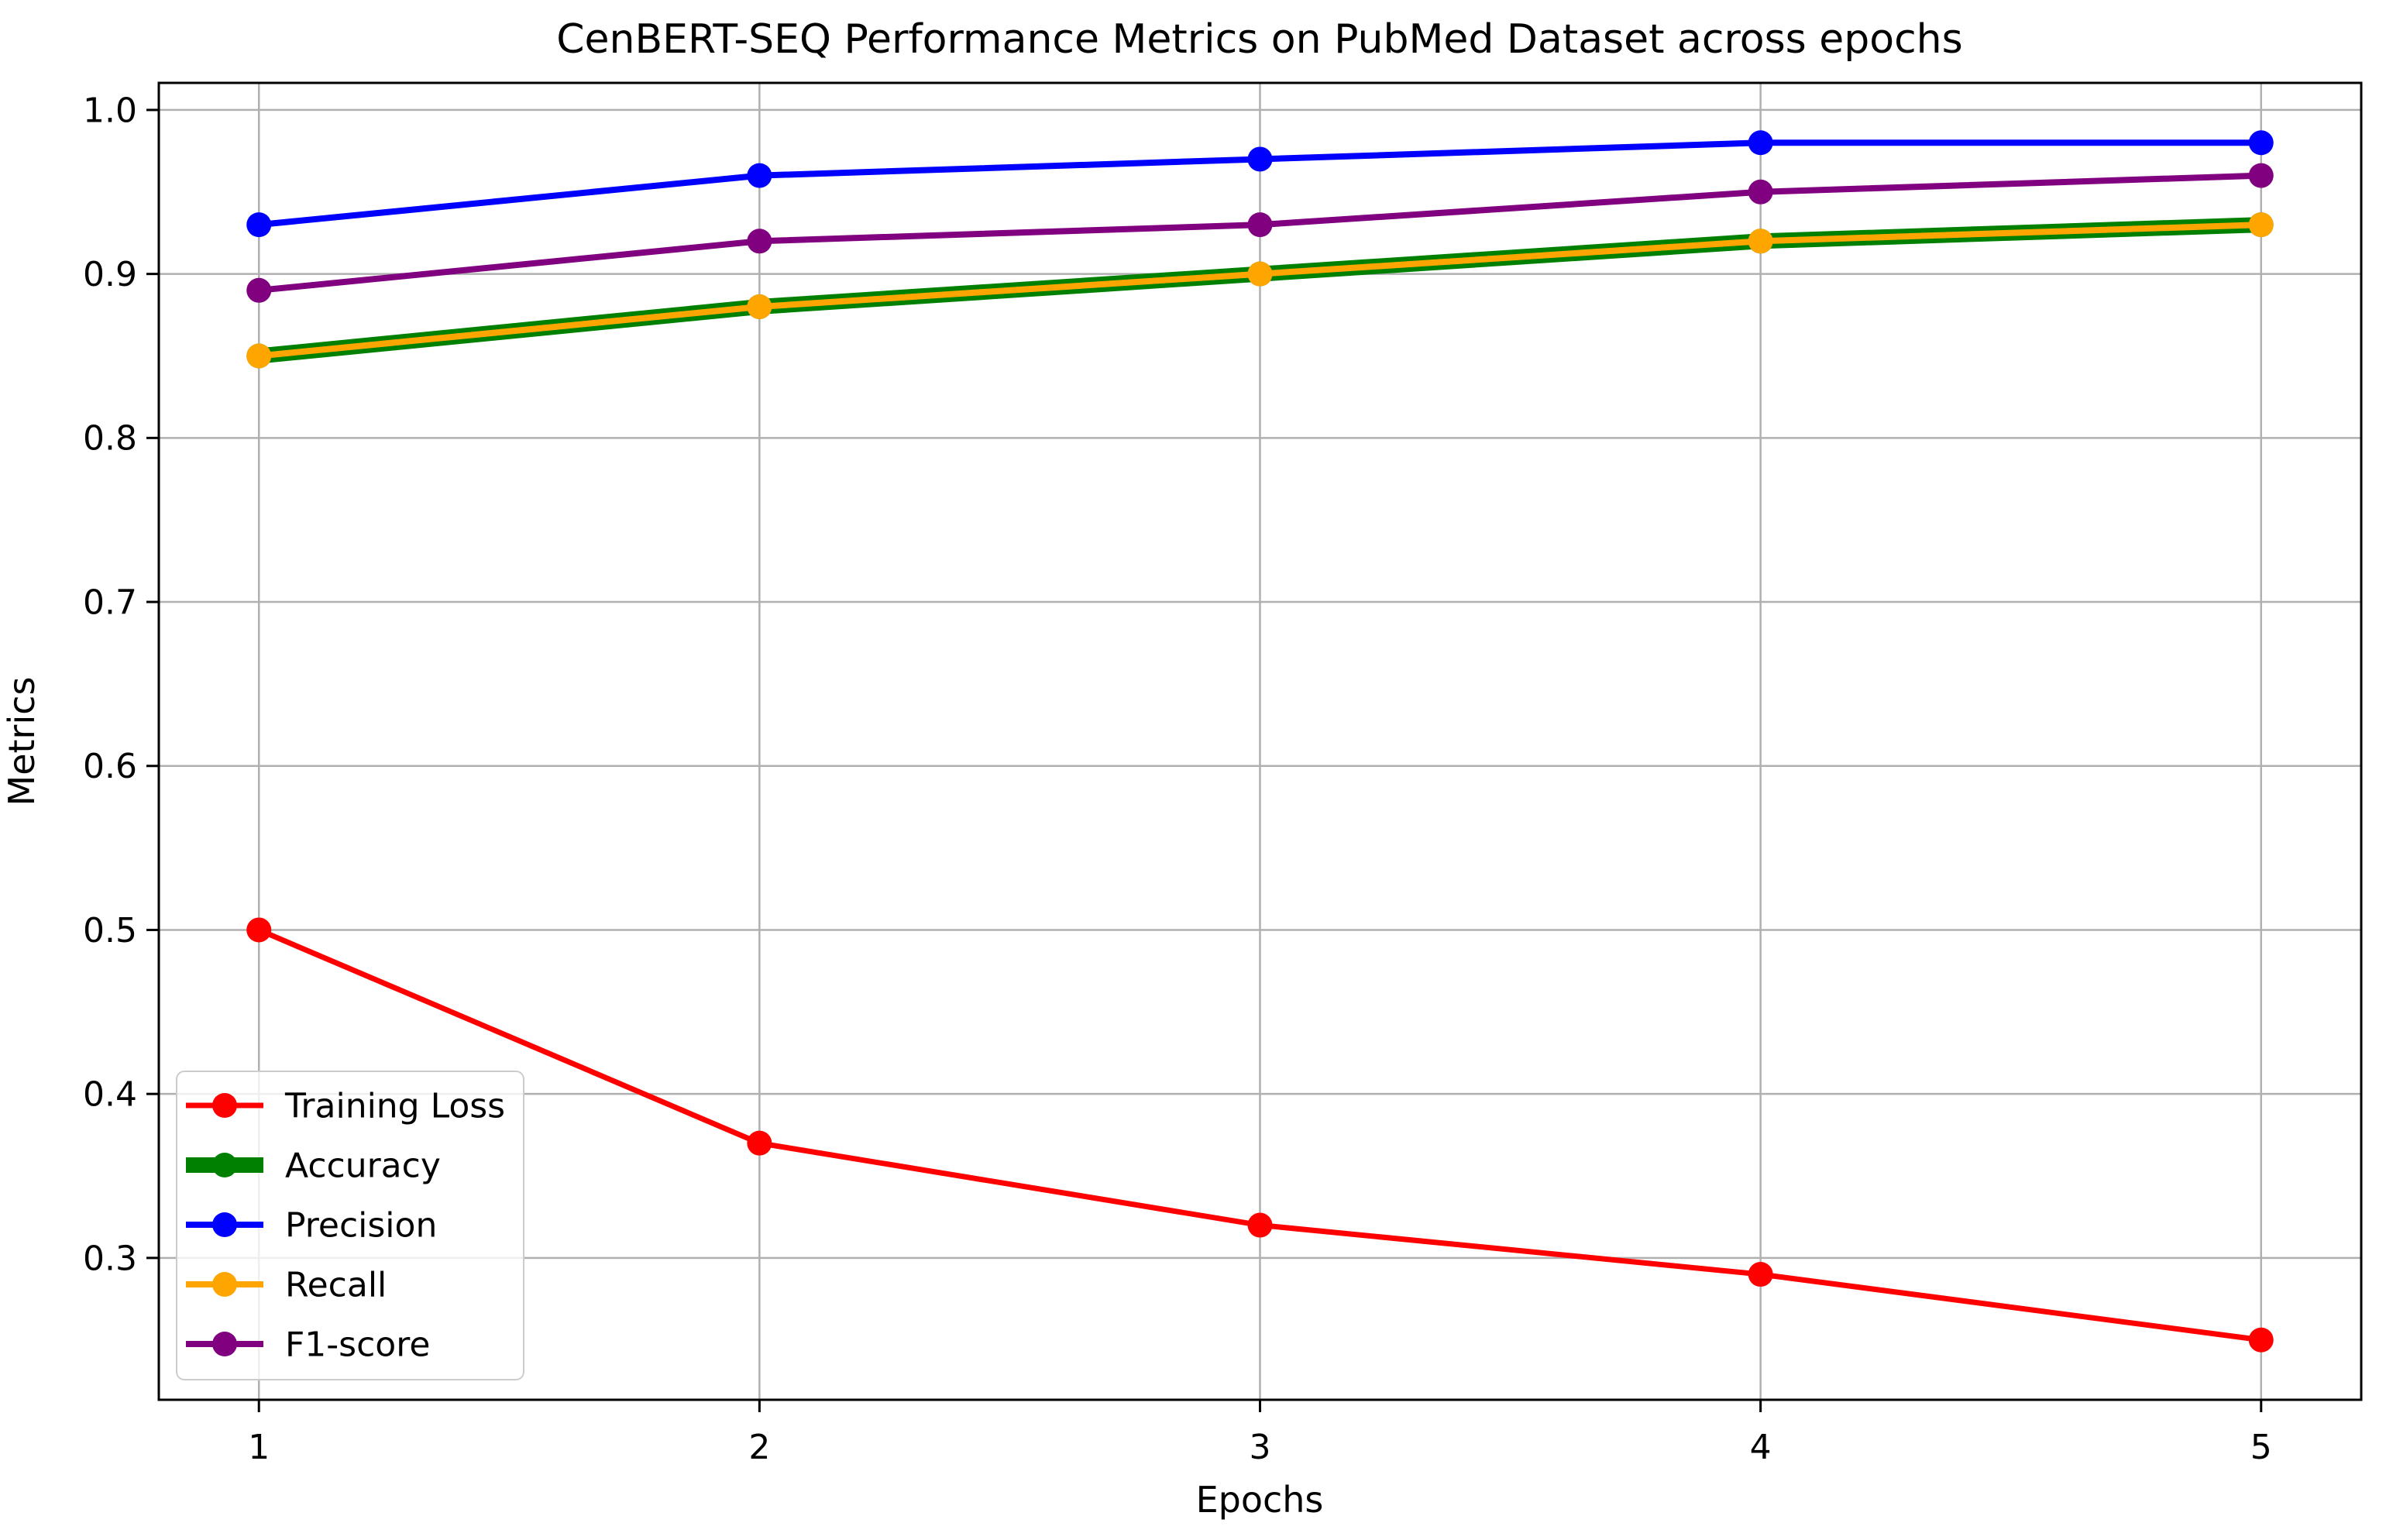  I want to click on series-recall, so click(1260, 290).